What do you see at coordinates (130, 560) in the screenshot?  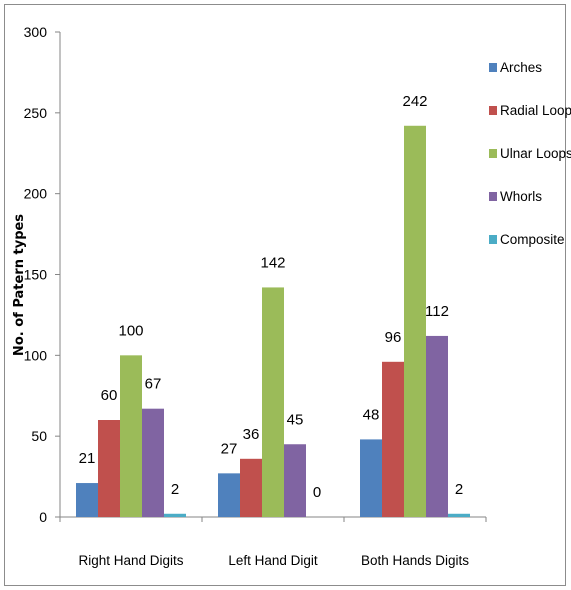 I see `x-category-label: Right Hand Digits` at bounding box center [130, 560].